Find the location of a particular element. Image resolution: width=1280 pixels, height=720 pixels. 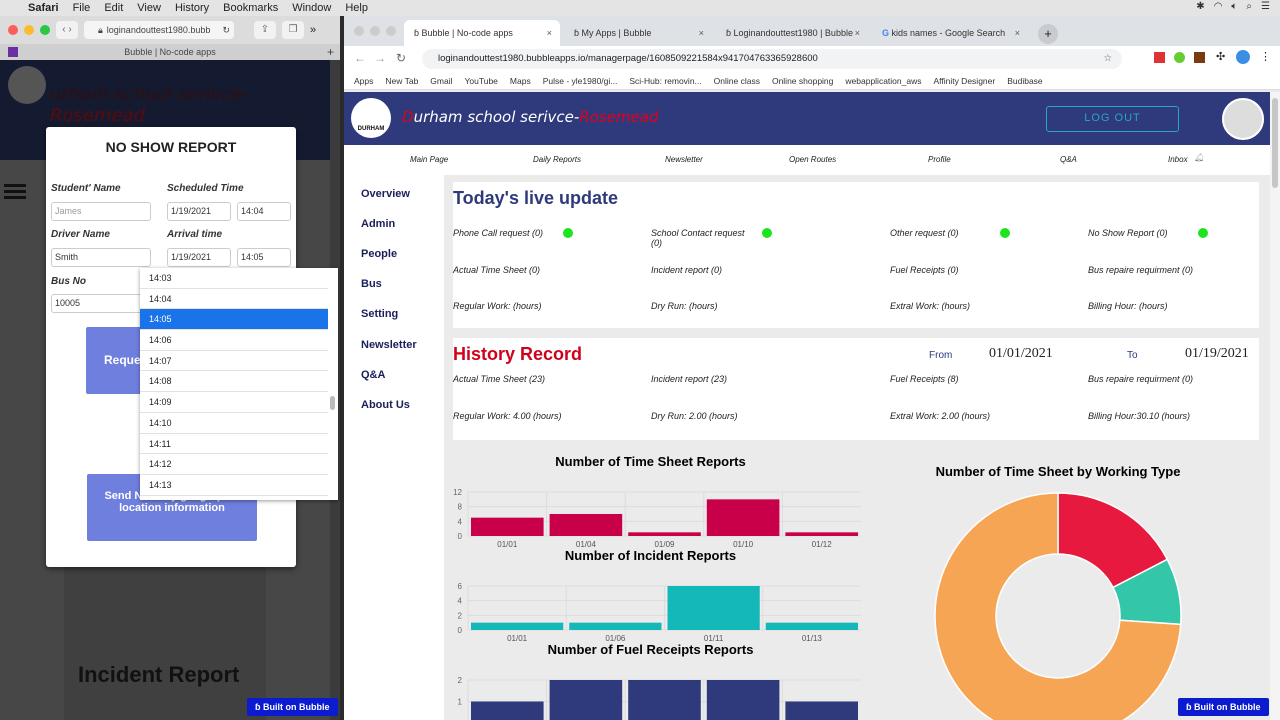

control-center-icon: ☰ is located at coordinates (1265, 6).